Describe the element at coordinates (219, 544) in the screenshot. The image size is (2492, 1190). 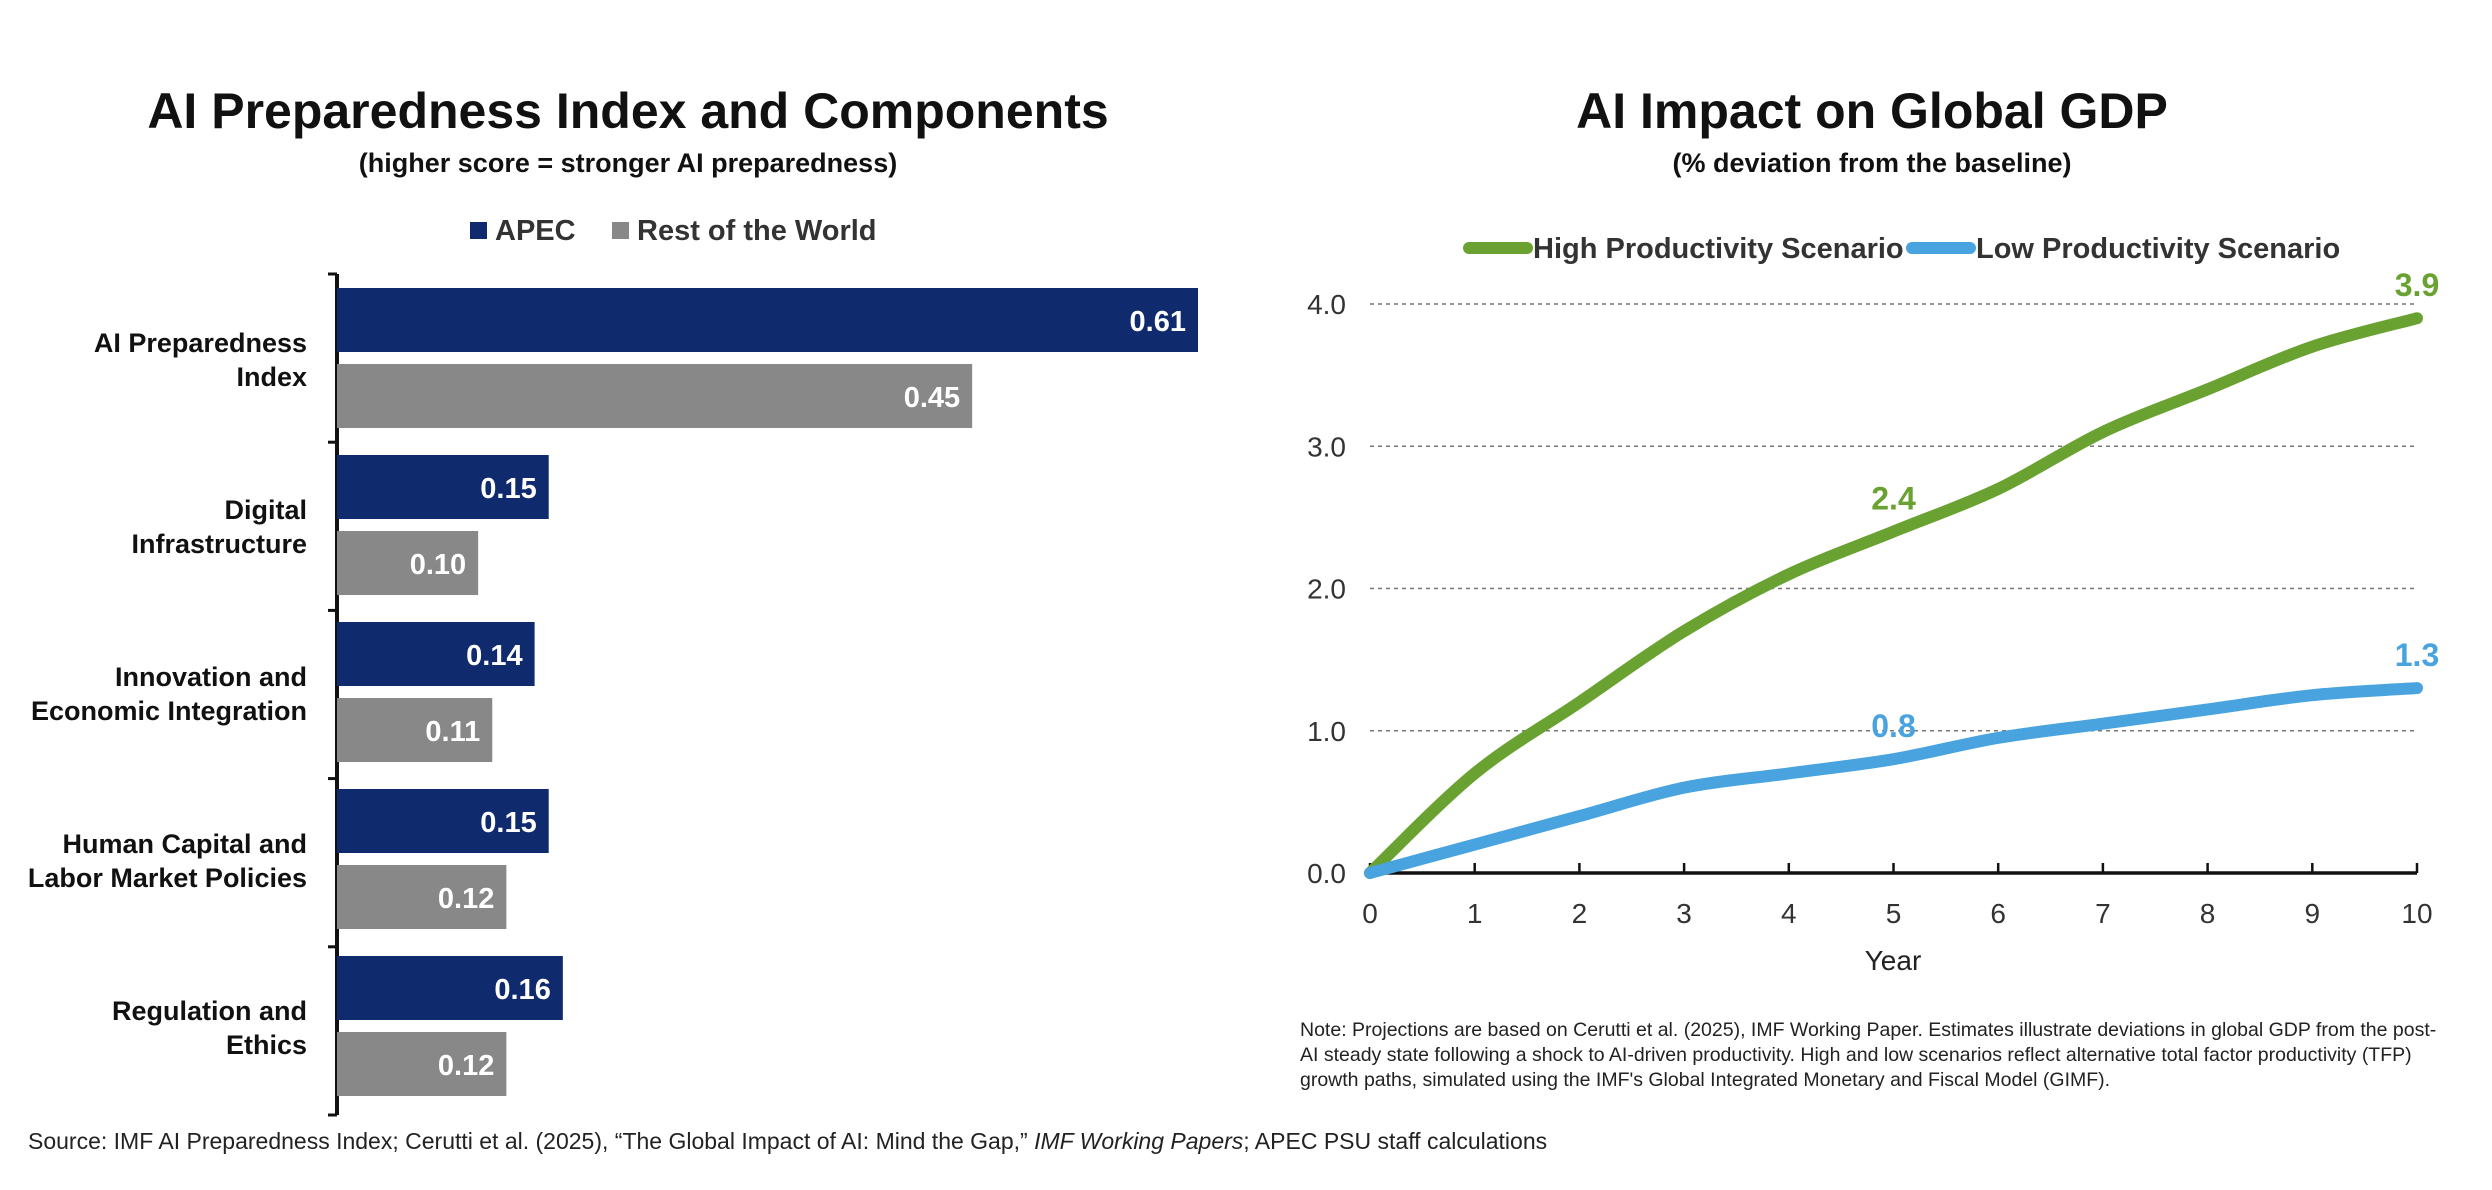
I see `category-label: Infrastructure` at that location.